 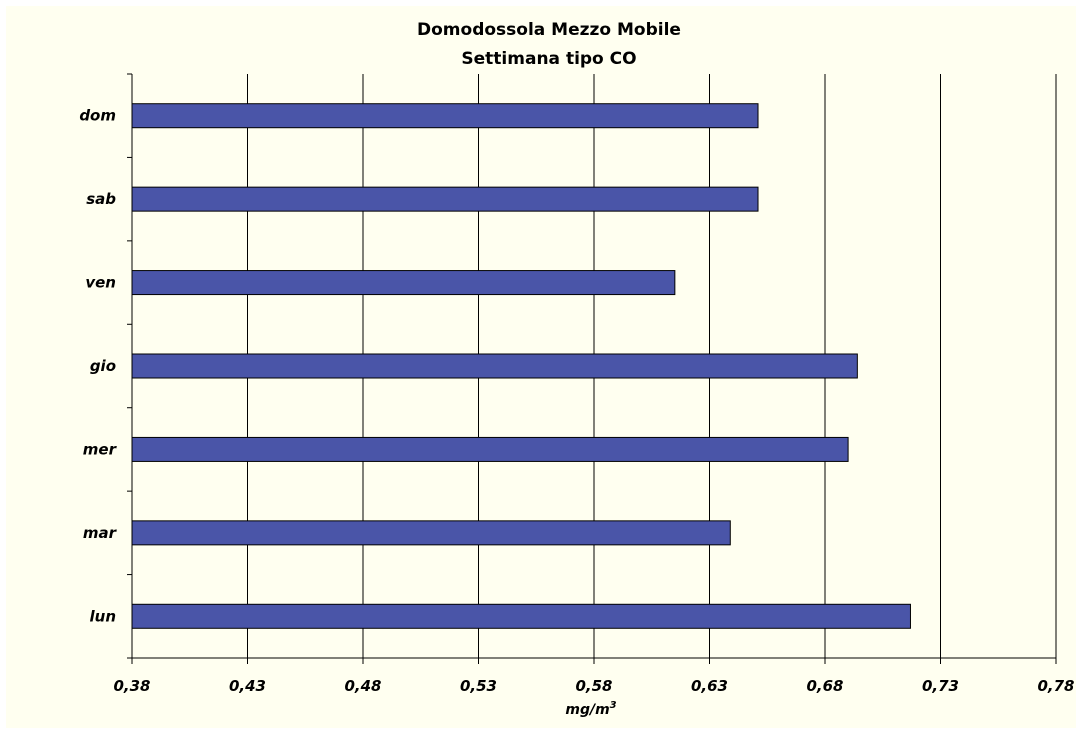 What do you see at coordinates (613, 705) in the screenshot?
I see `x-axis-label-superscript: 3` at bounding box center [613, 705].